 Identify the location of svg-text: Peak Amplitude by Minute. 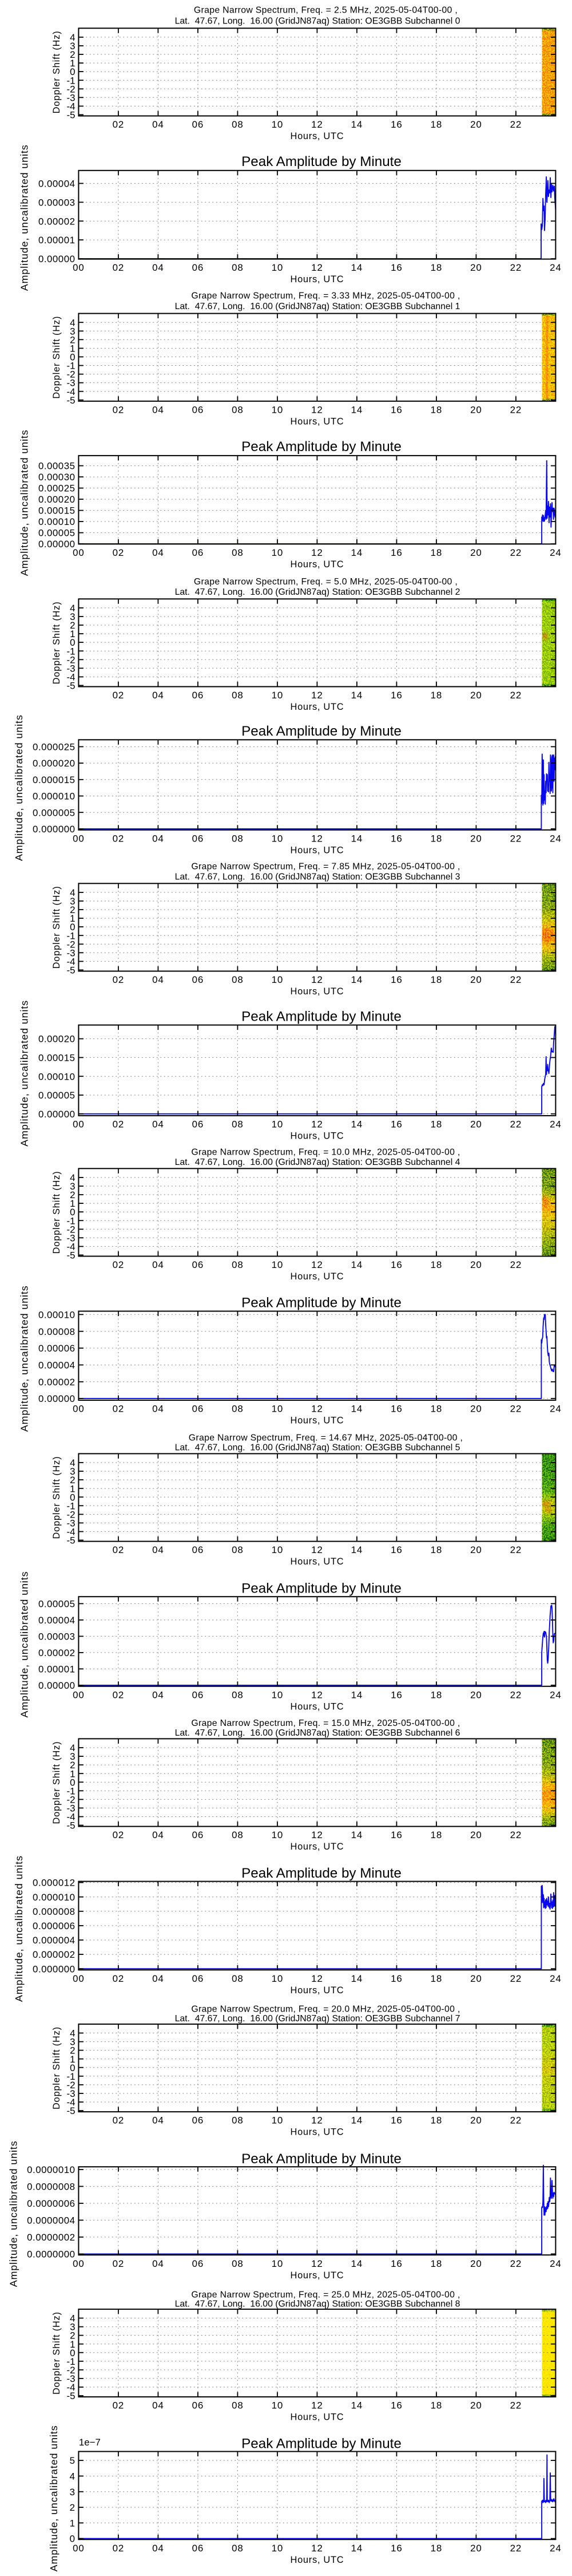
(321, 1873).